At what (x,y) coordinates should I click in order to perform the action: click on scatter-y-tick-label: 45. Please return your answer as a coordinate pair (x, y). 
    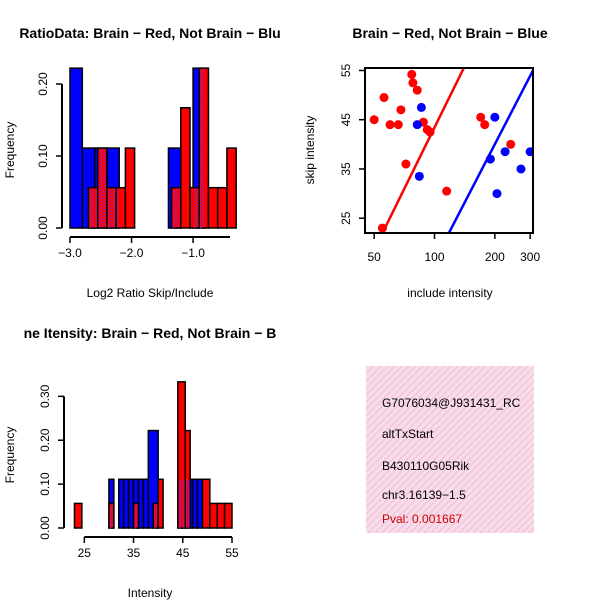
    Looking at the image, I should click on (346, 120).